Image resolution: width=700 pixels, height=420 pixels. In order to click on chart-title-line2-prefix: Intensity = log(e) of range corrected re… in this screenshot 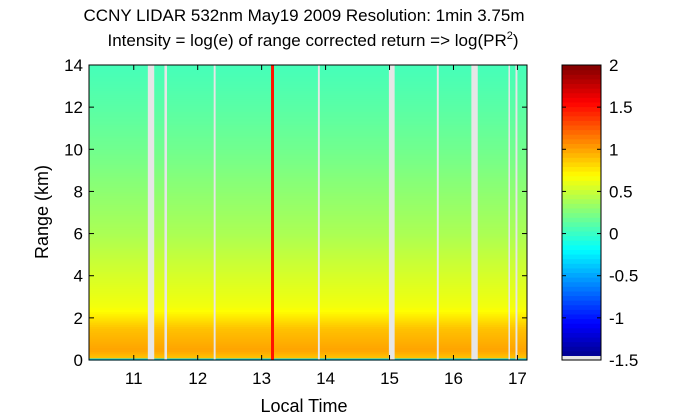, I will do `click(306, 40)`.